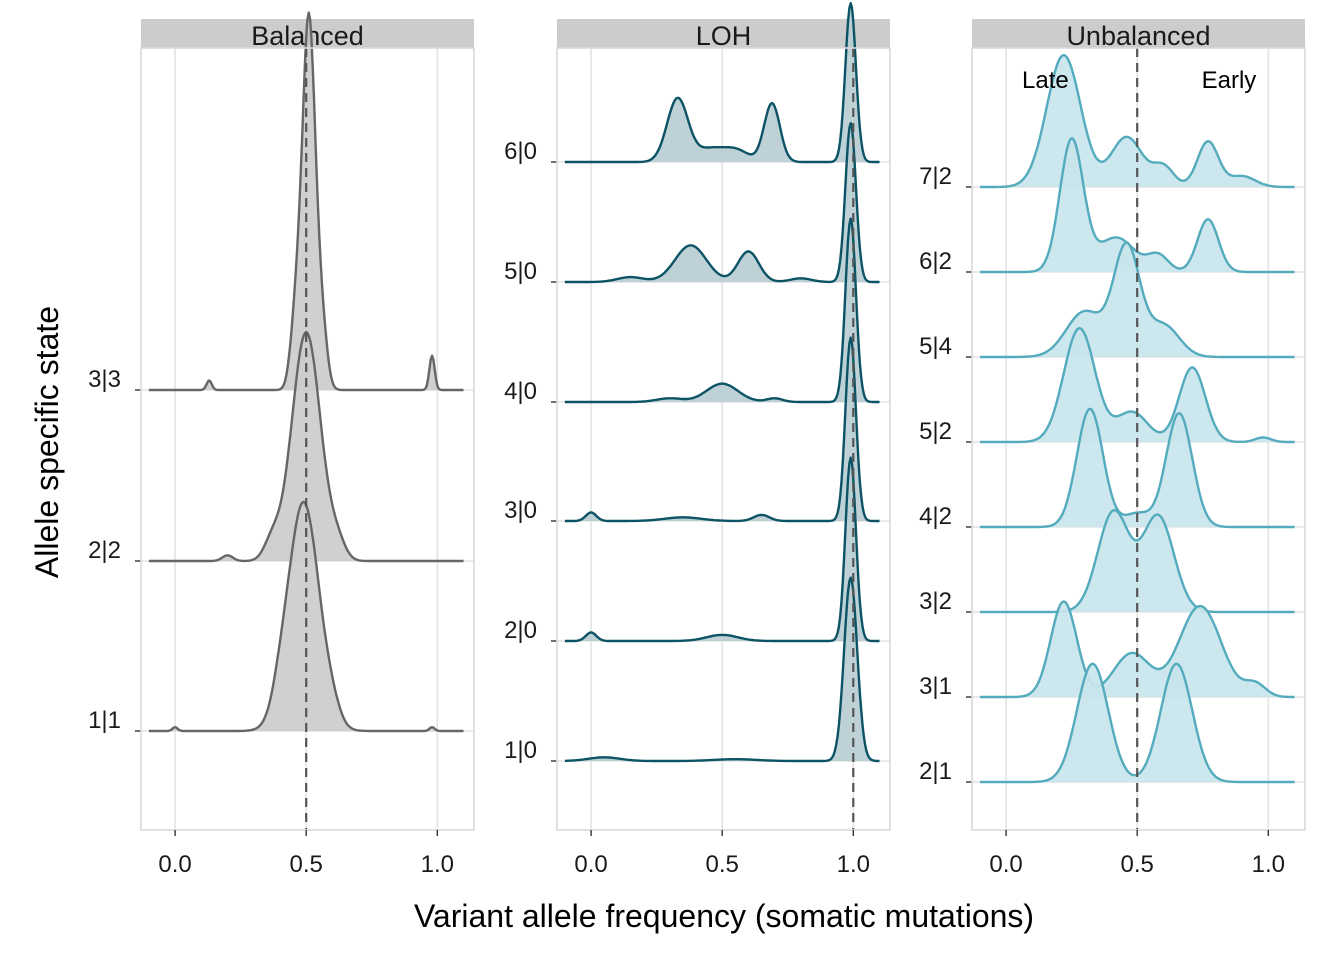 The height and width of the screenshot is (960, 1344). I want to click on ridge-line-3|0, so click(722, 429).